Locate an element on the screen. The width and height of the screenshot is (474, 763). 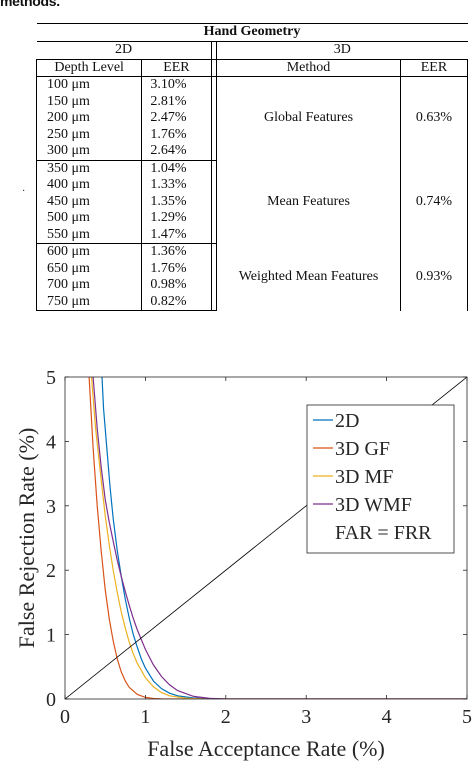
legend-entry: 3D MF is located at coordinates (364, 477).